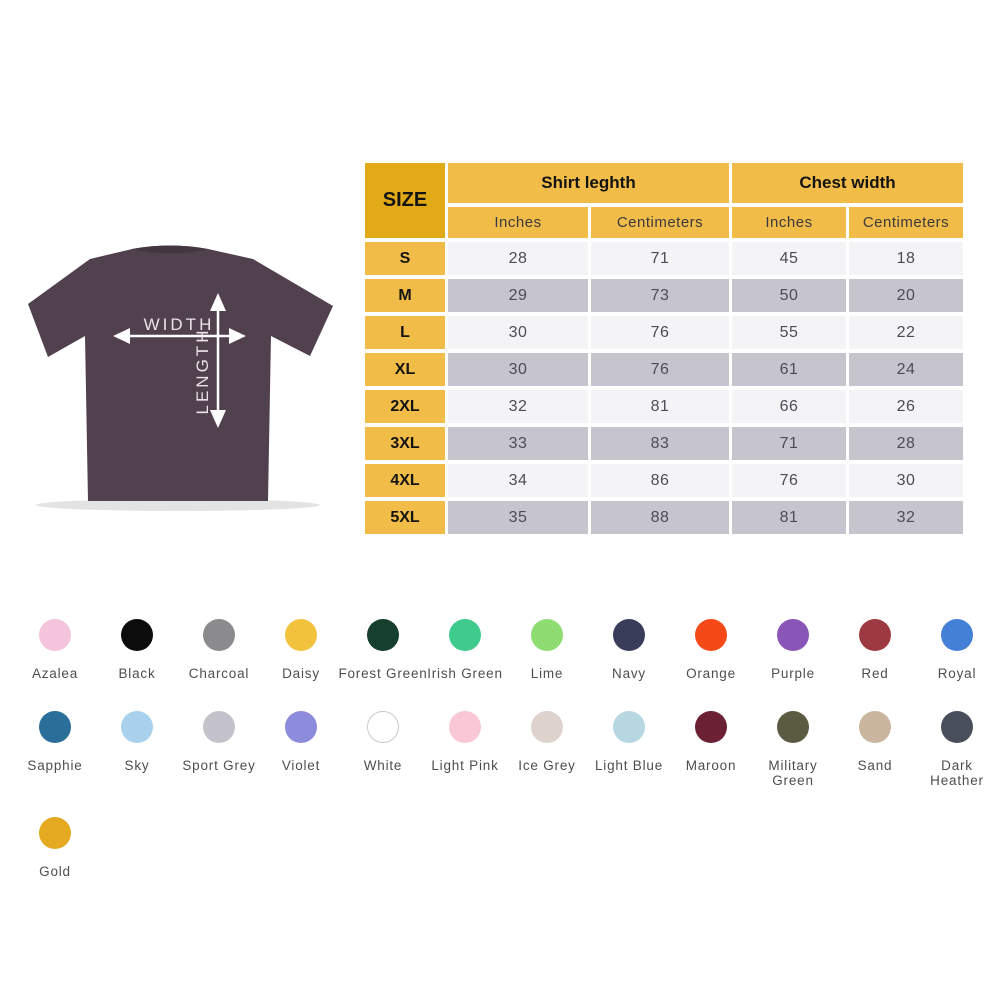 Image resolution: width=1000 pixels, height=1000 pixels. Describe the element at coordinates (629, 673) in the screenshot. I see `color-swatch-label: Navy` at that location.